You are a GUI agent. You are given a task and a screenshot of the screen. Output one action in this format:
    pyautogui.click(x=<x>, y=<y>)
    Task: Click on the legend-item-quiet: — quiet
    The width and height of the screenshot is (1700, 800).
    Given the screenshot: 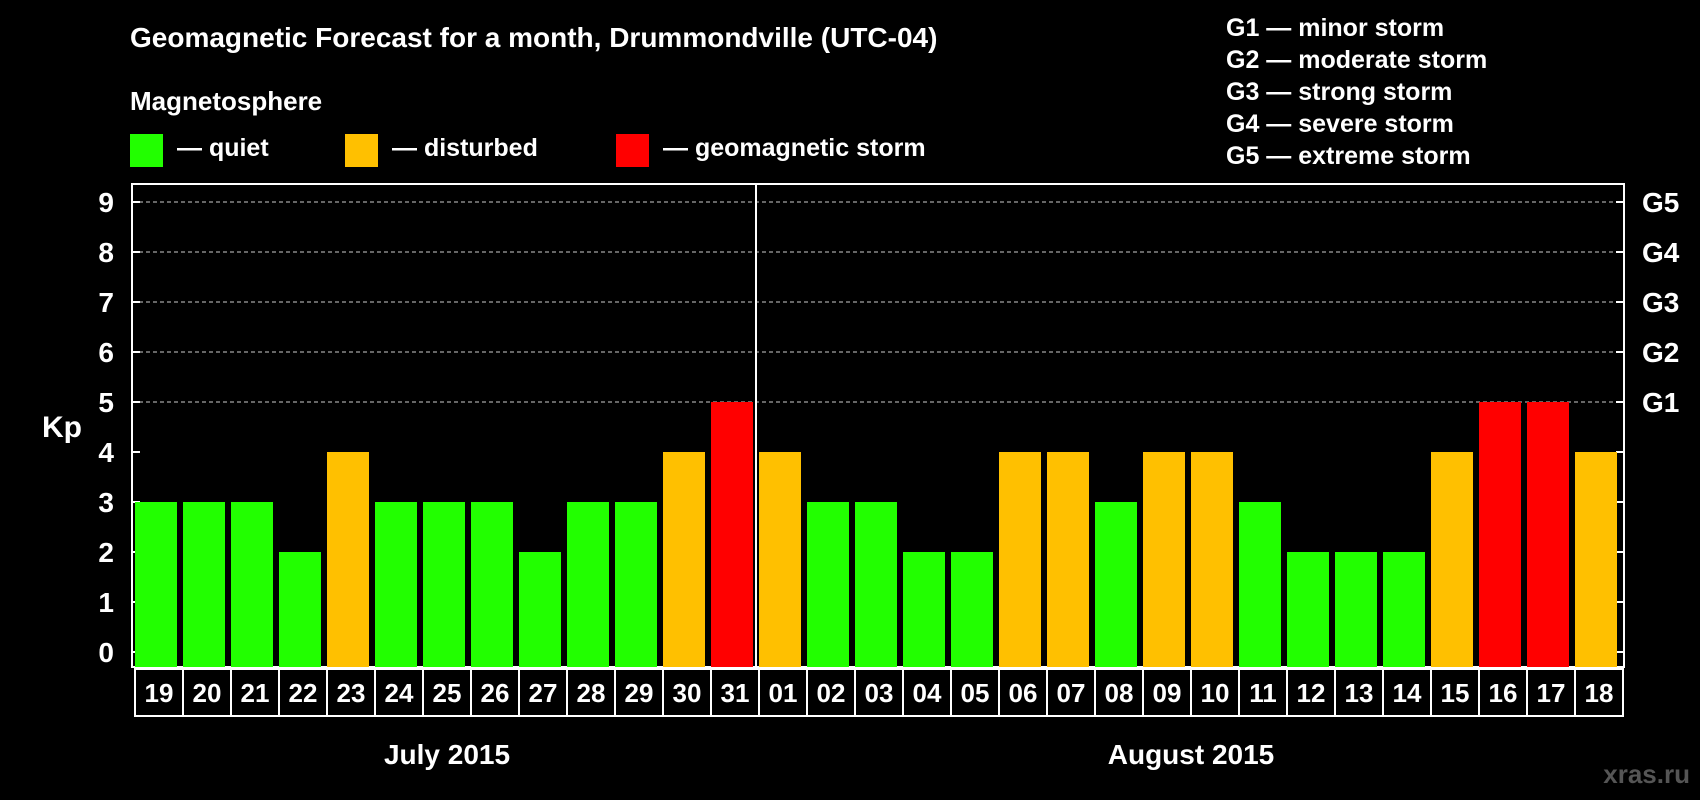 What is the action you would take?
    pyautogui.click(x=199, y=150)
    